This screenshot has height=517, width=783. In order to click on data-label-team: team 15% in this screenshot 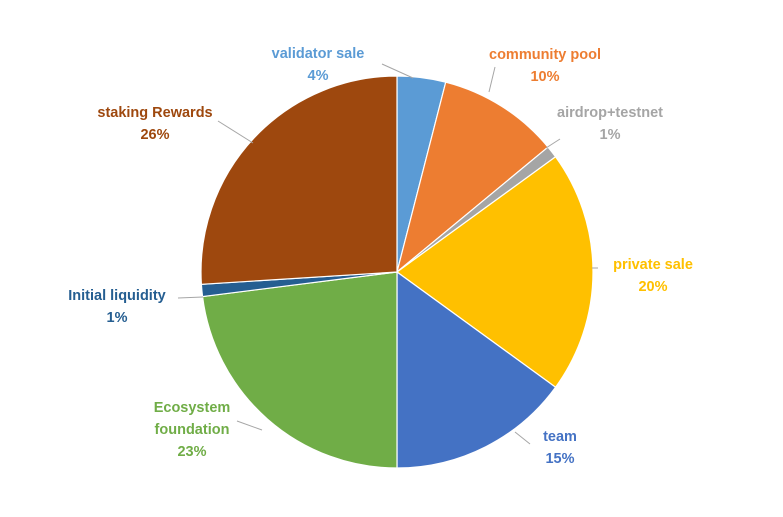, I will do `click(560, 448)`.